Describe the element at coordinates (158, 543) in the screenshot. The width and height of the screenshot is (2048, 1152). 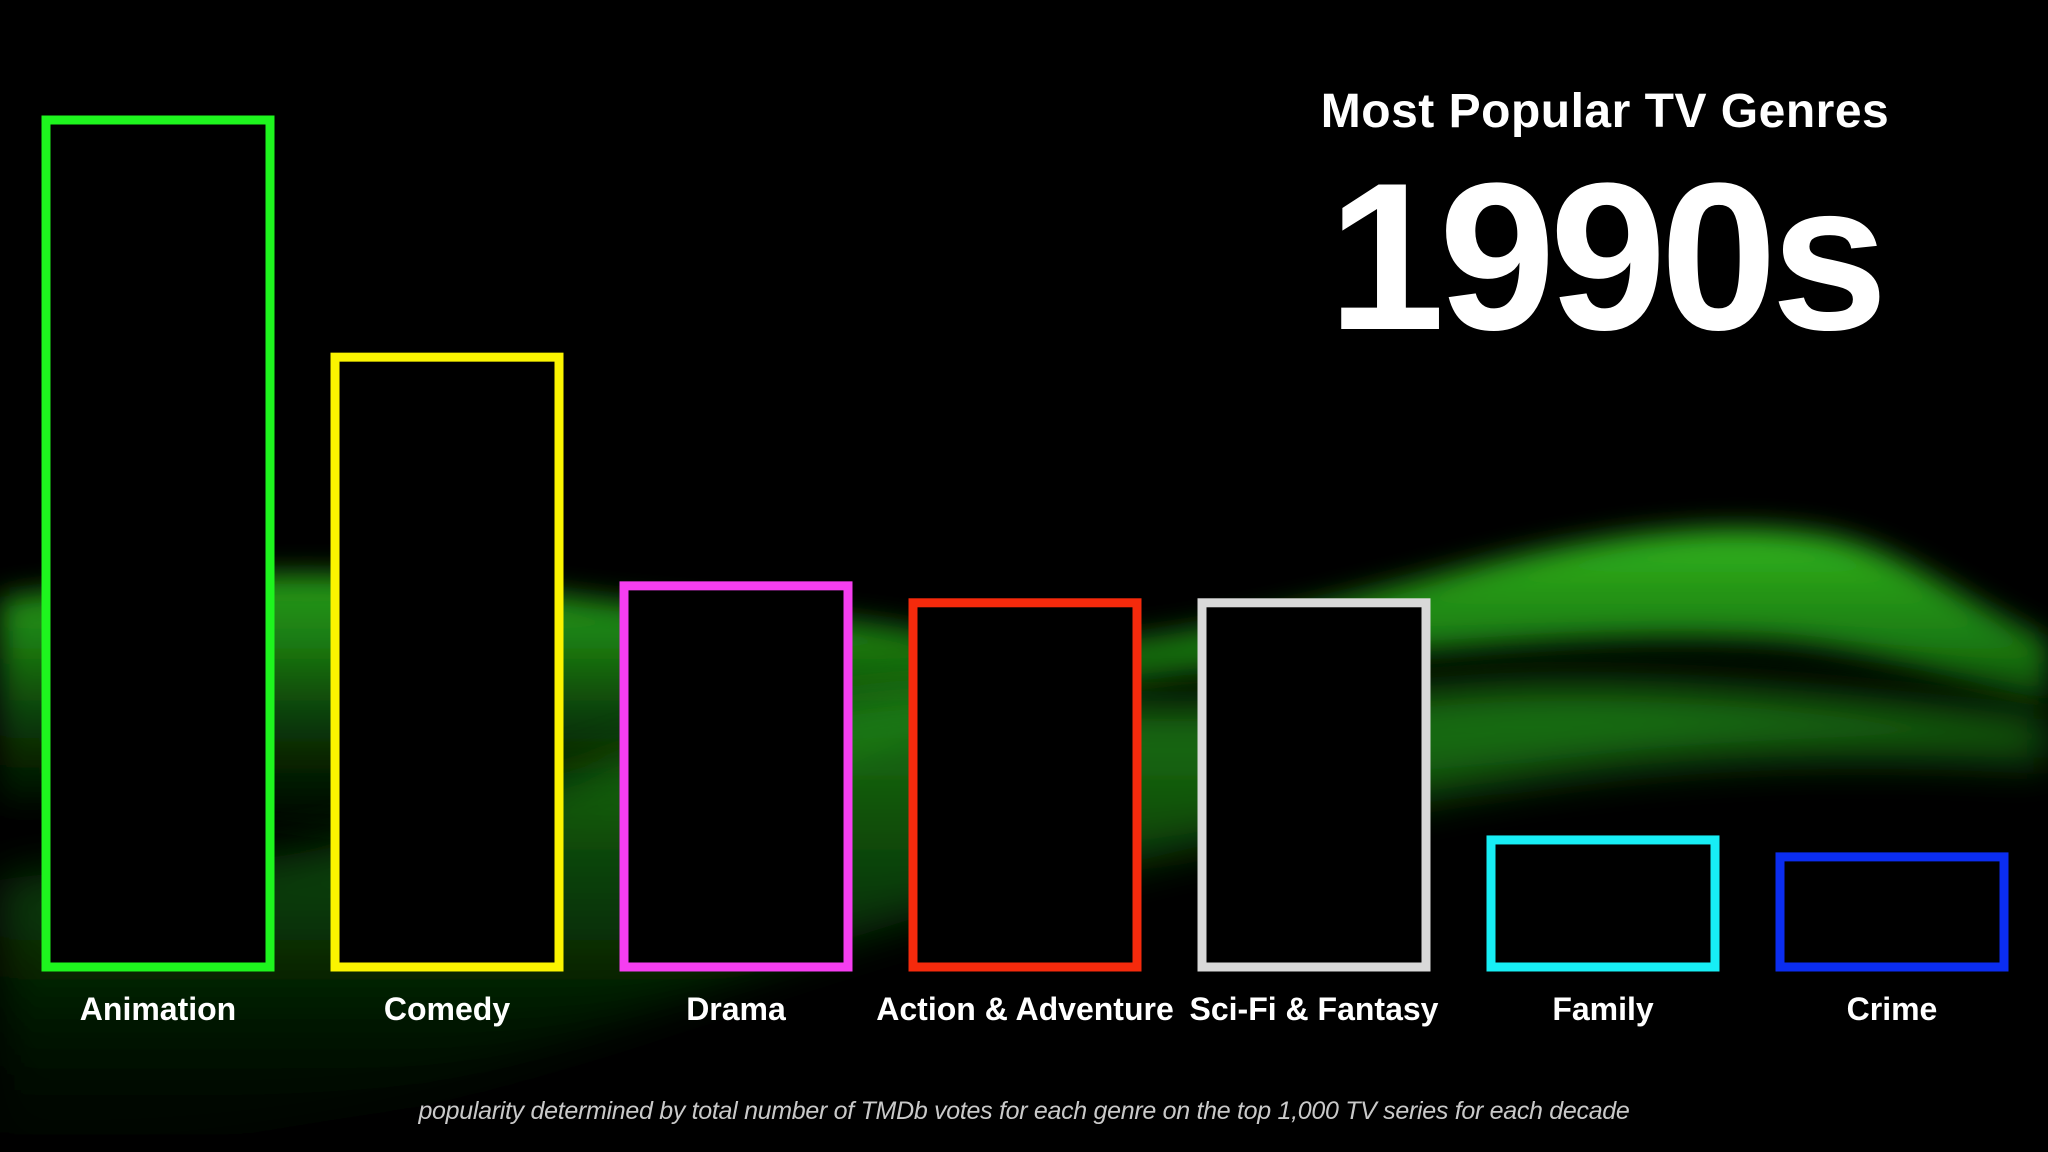
I see `bar-animation` at that location.